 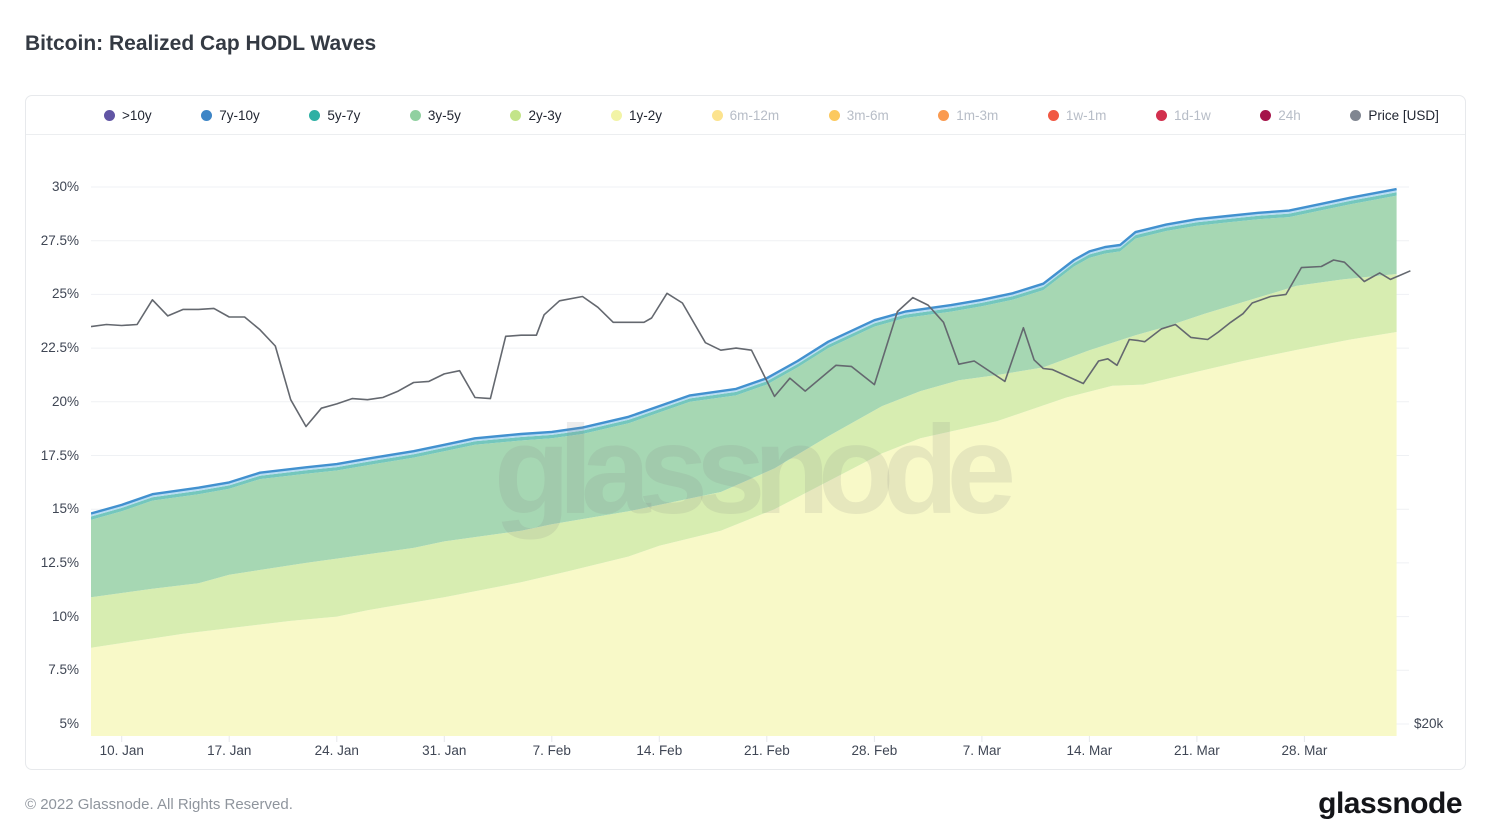 What do you see at coordinates (69, 723) in the screenshot?
I see `y-axis-tick-label: 5%` at bounding box center [69, 723].